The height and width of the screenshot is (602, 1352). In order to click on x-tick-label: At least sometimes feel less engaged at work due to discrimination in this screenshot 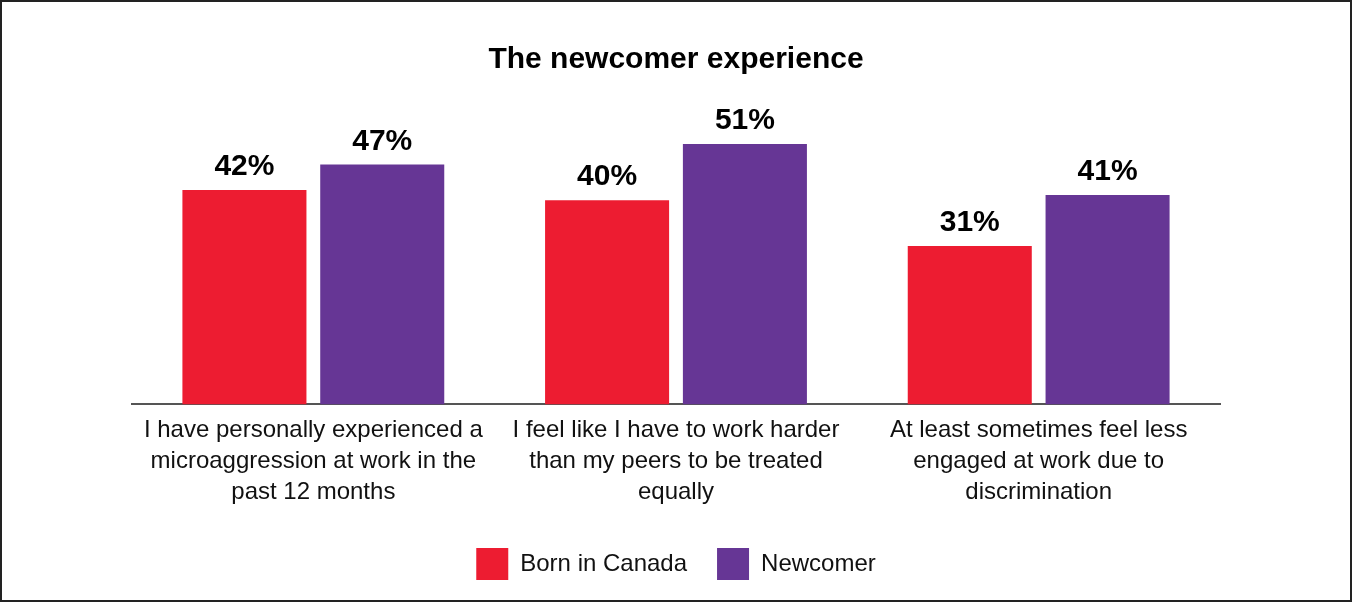, I will do `click(1038, 459)`.